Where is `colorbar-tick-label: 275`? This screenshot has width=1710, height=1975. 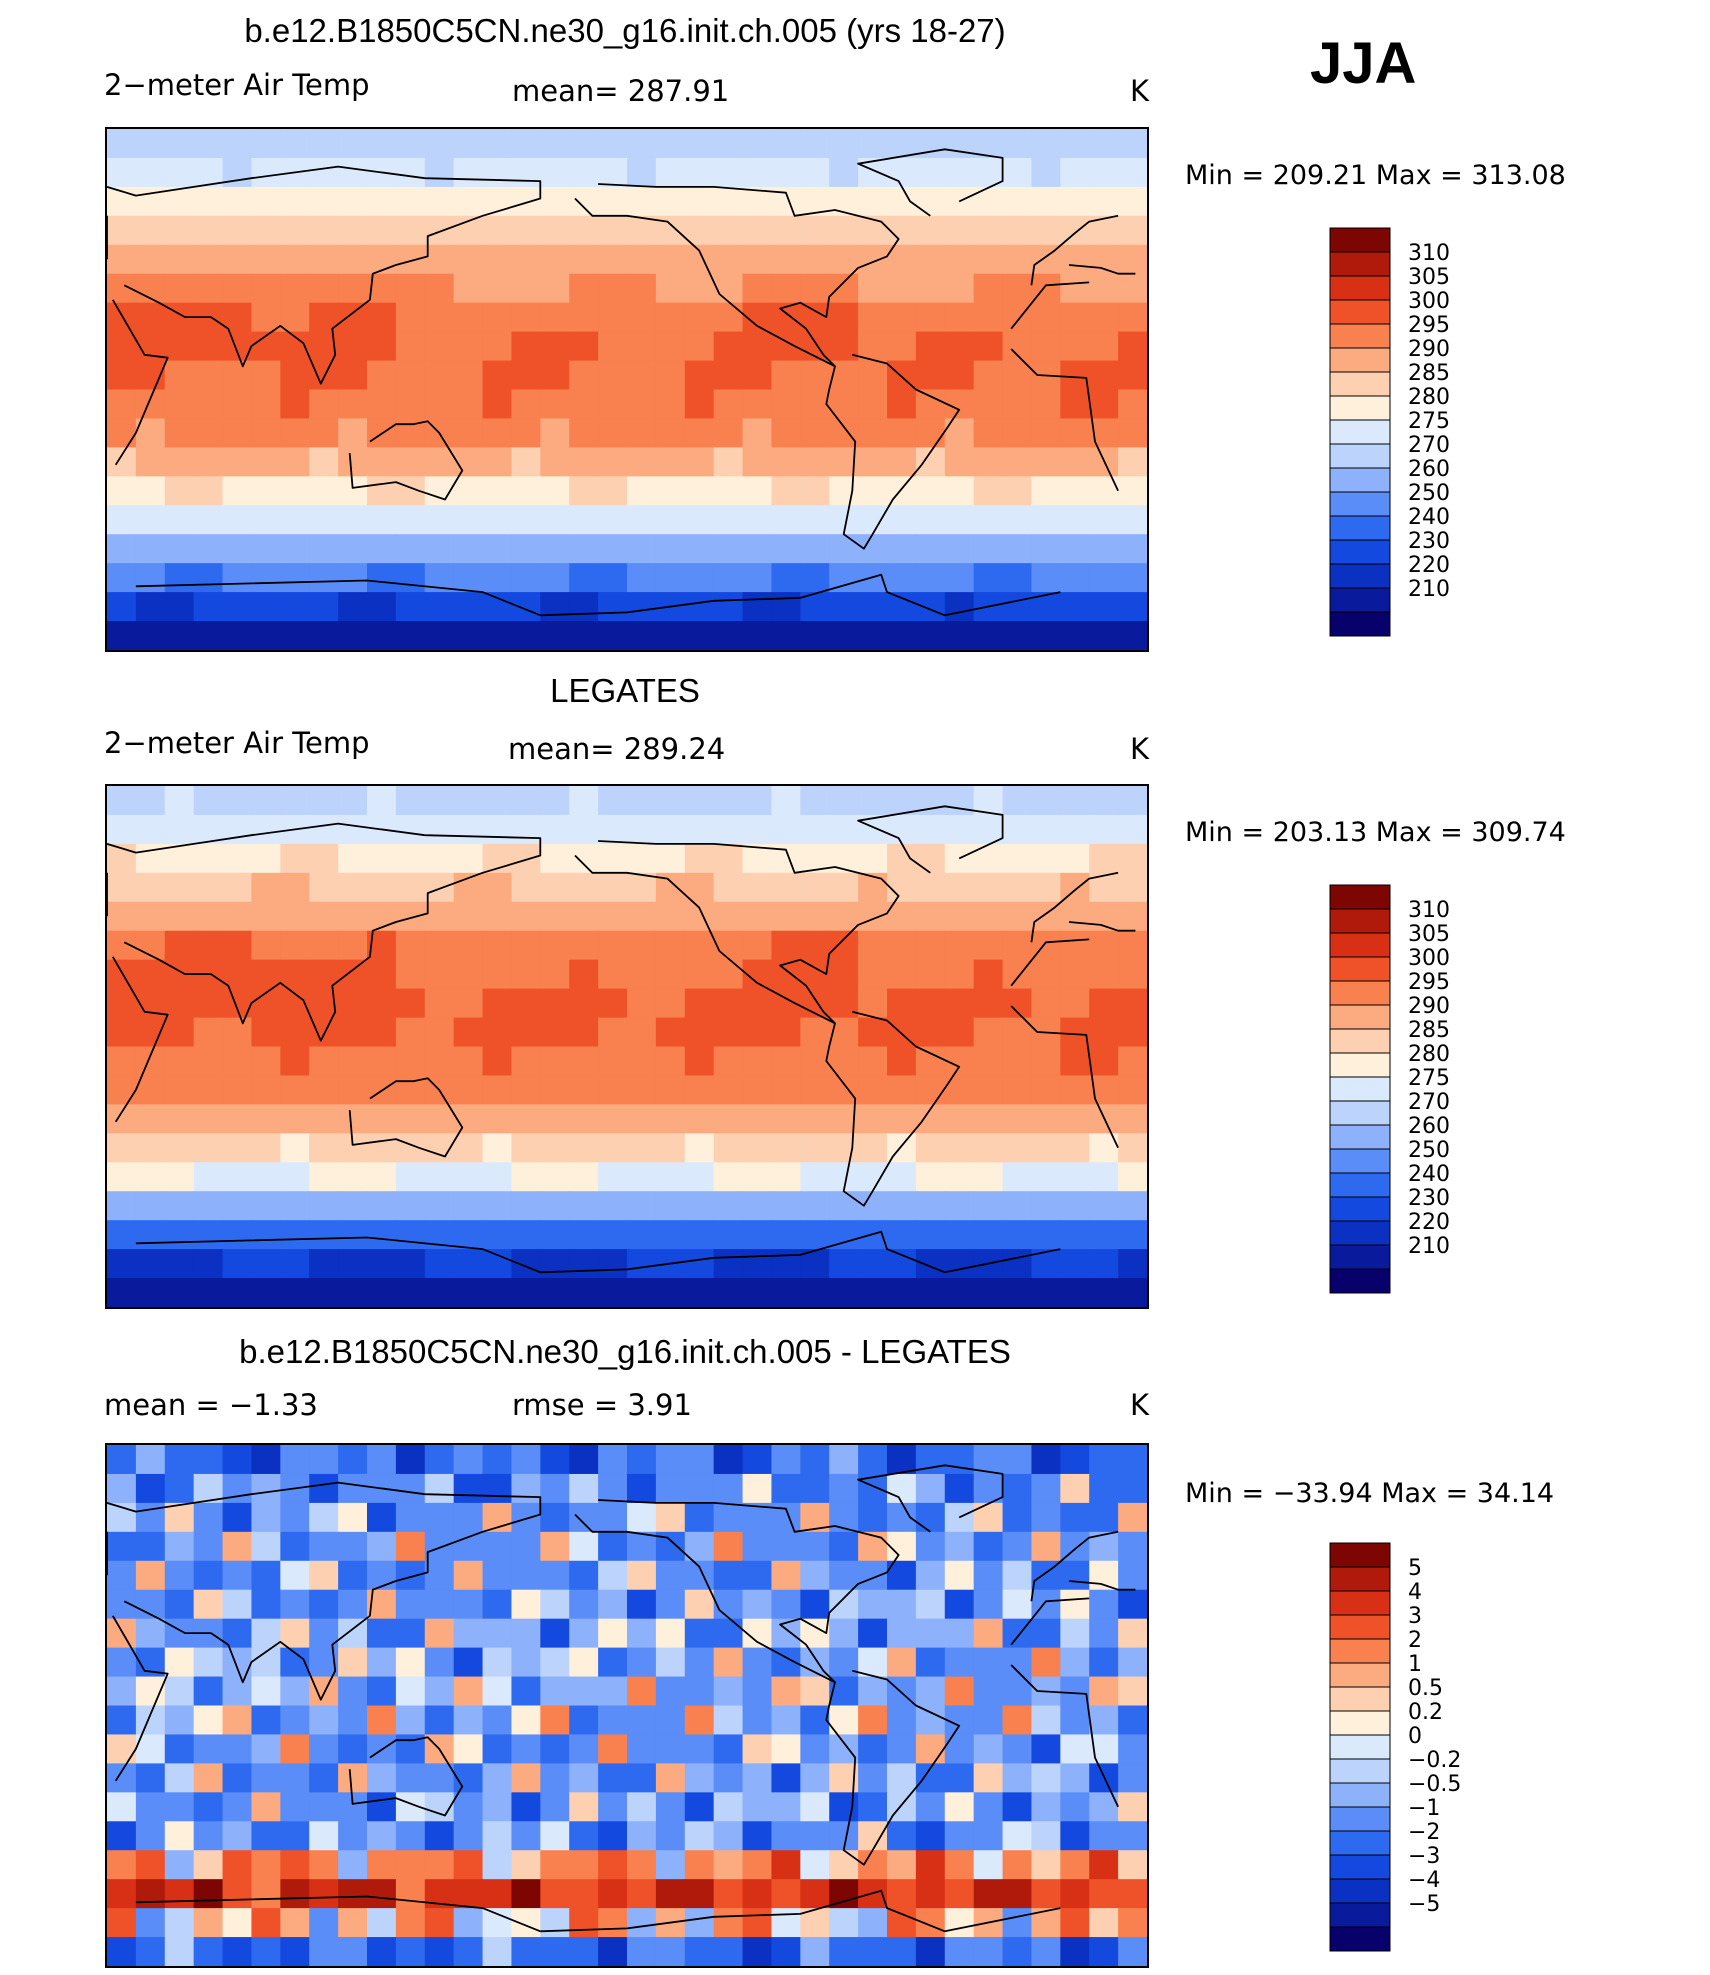
colorbar-tick-label: 275 is located at coordinates (1429, 1078).